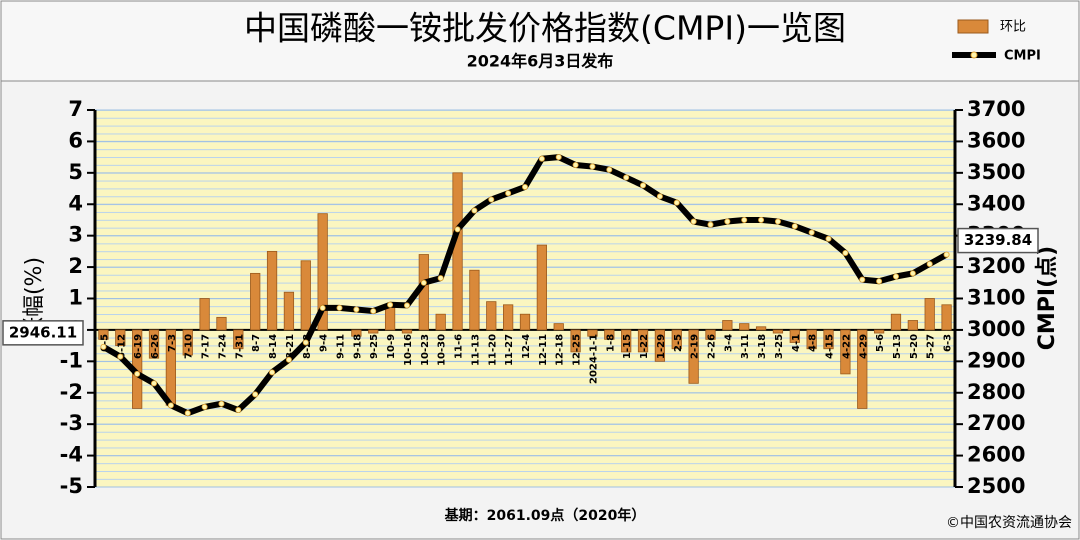 The height and width of the screenshot is (540, 1080). I want to click on y-tick-label: 2, so click(75, 266).